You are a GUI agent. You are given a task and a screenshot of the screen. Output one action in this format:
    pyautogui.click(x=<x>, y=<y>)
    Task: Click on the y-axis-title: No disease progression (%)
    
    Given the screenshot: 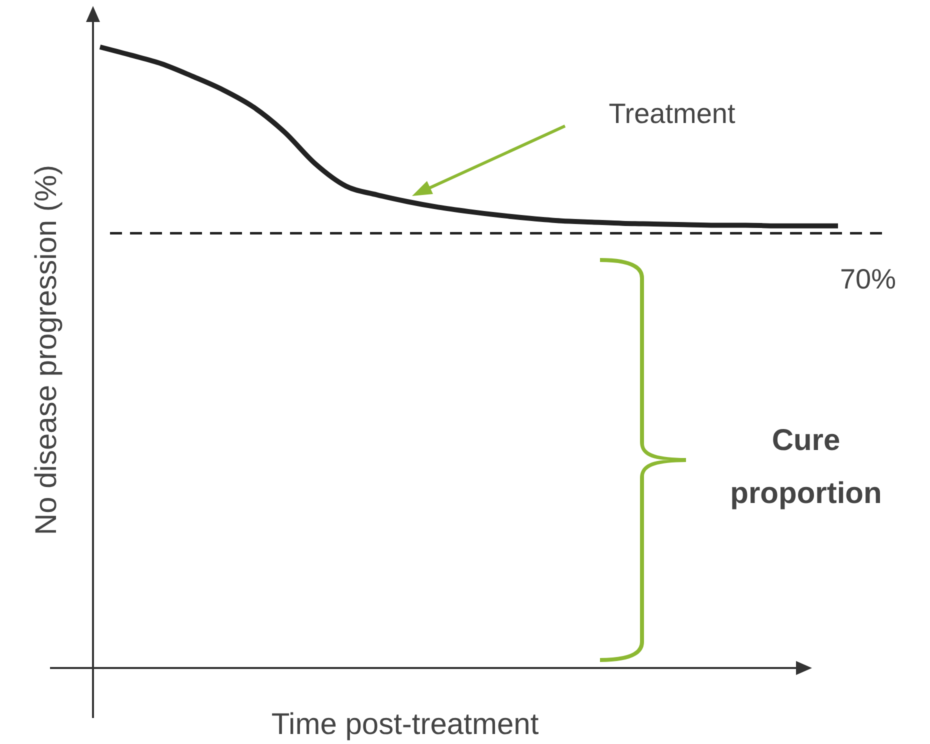 What is the action you would take?
    pyautogui.click(x=46, y=350)
    